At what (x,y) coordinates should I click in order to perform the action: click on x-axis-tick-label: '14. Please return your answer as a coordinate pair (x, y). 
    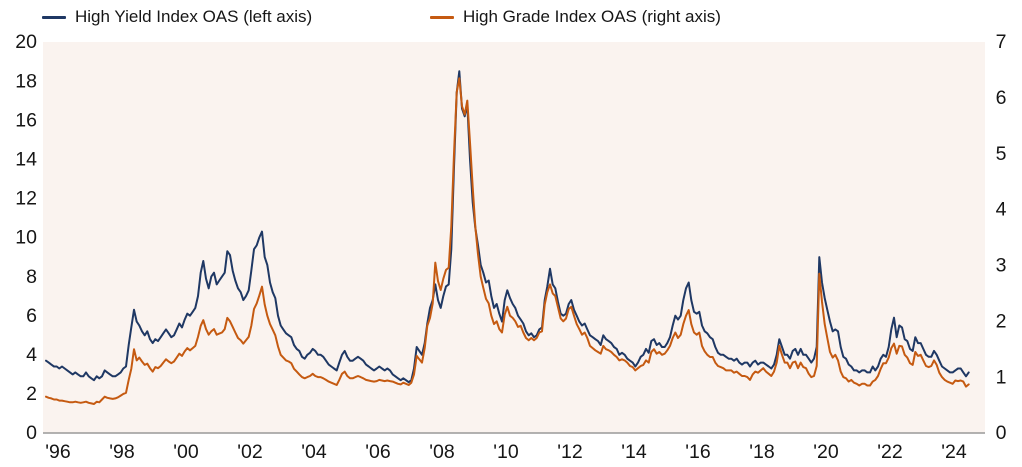
    Looking at the image, I should click on (634, 452).